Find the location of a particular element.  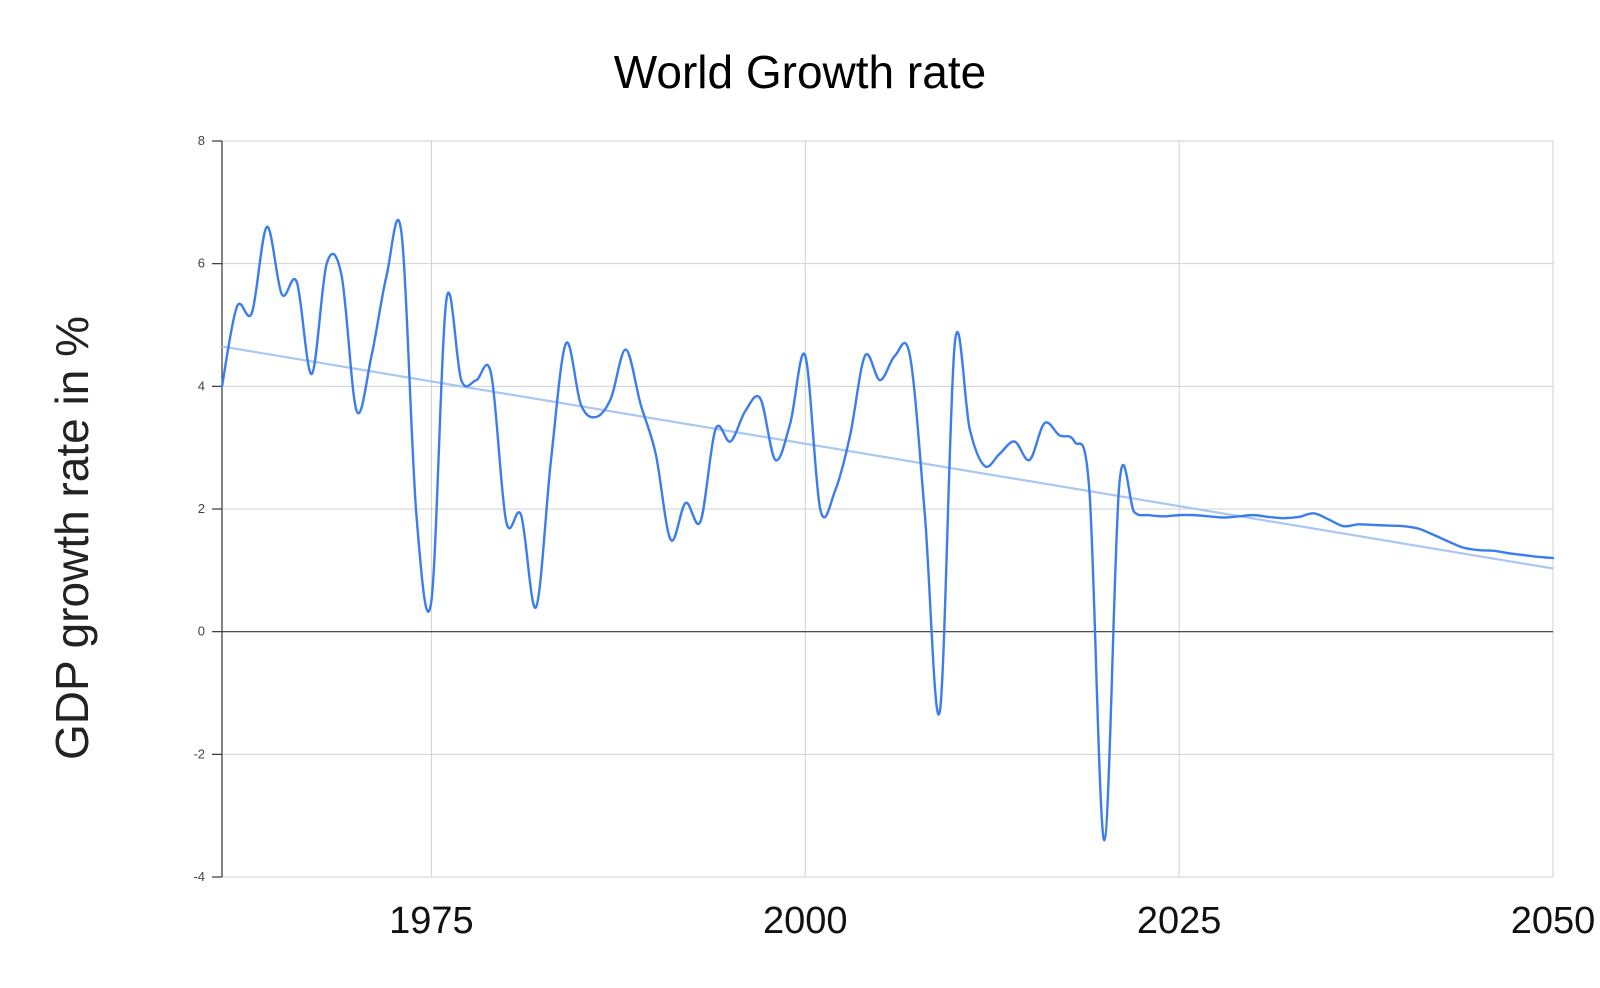

y-tick-label: 8 is located at coordinates (201, 140).